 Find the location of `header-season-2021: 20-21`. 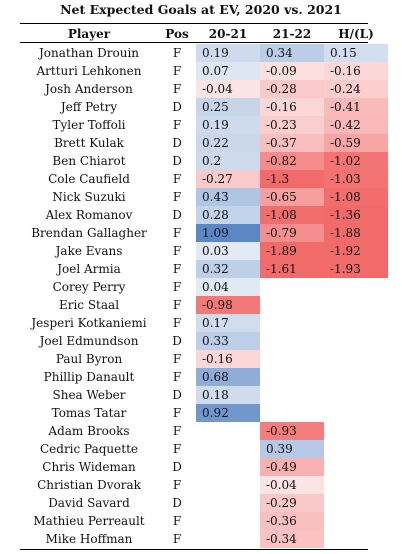

header-season-2021: 20-21 is located at coordinates (228, 34).